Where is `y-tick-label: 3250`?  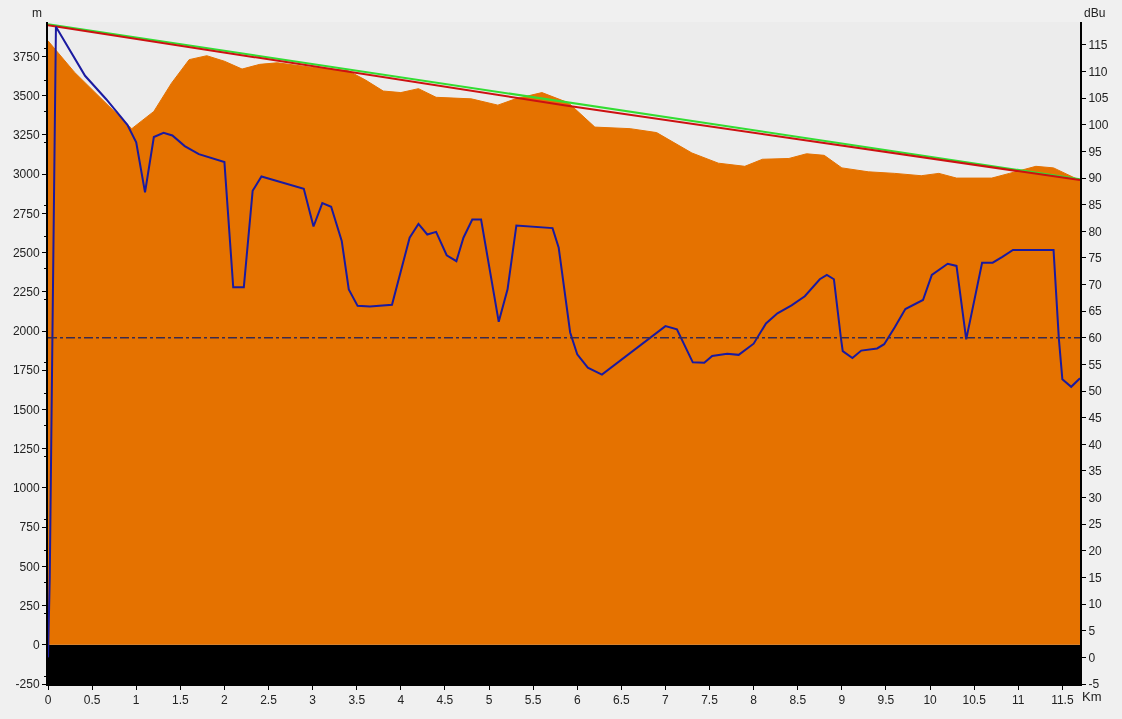 y-tick-label: 3250 is located at coordinates (26, 135).